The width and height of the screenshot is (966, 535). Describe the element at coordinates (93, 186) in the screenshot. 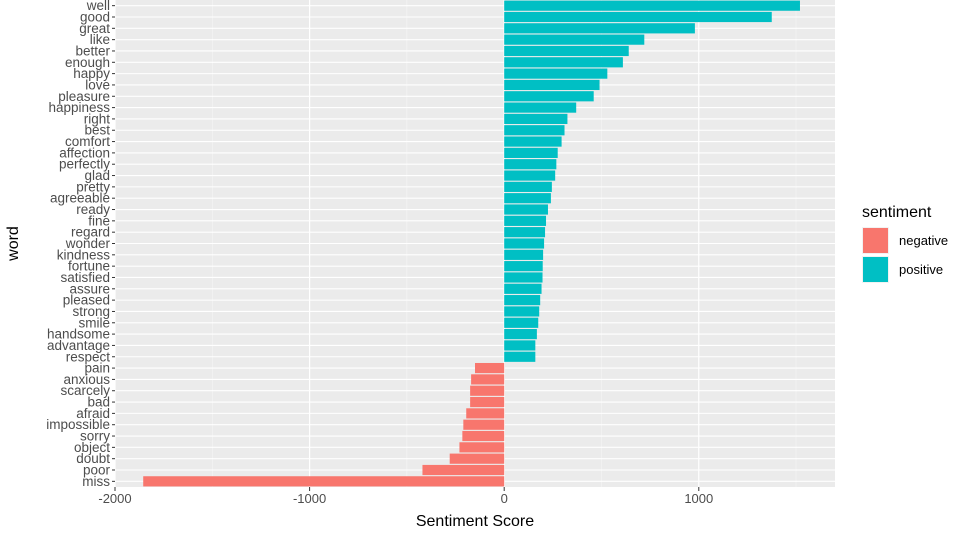

I see `y-tick-label: pretty` at that location.